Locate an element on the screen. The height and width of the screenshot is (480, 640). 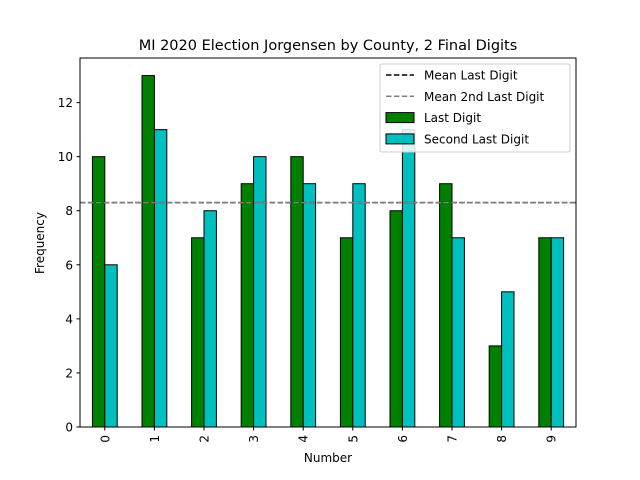
y-tick-label: 6 is located at coordinates (69, 265).